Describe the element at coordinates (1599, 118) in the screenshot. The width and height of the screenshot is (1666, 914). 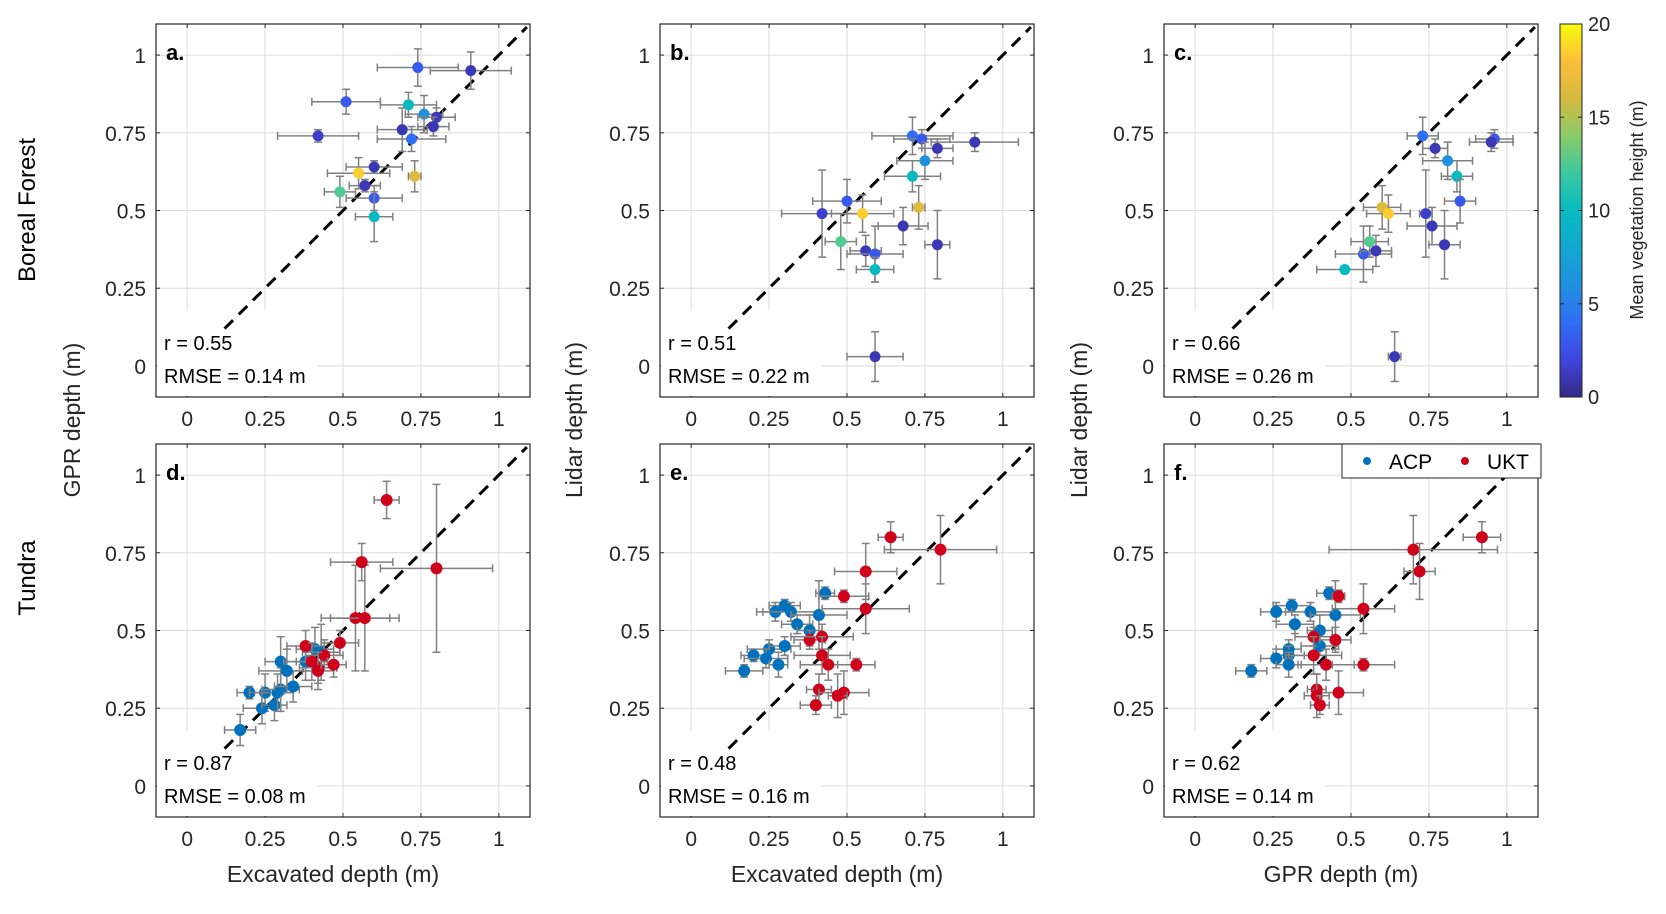
I see `colorbar-tick-label: 15` at that location.